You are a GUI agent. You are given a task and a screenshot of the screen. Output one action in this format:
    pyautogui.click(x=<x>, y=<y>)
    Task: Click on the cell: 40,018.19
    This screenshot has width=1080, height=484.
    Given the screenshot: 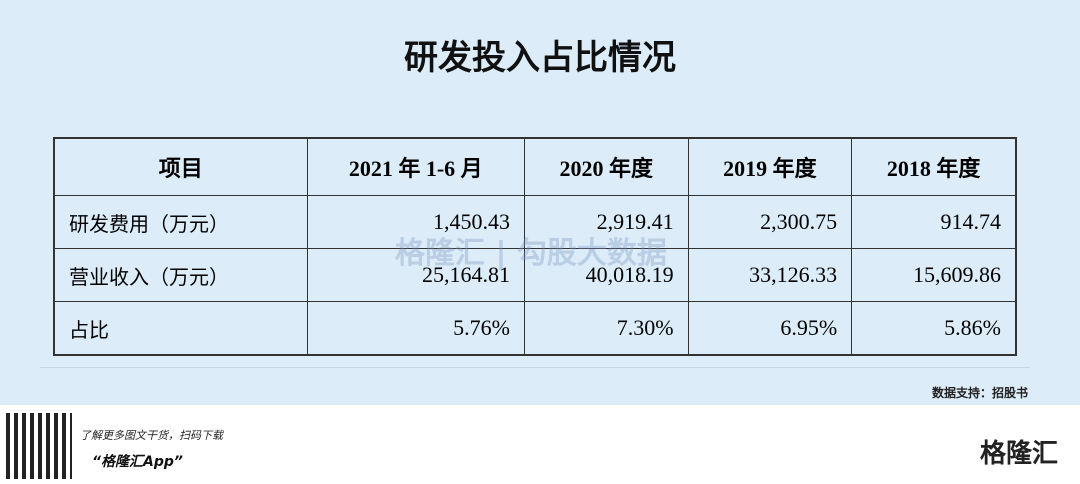 What is the action you would take?
    pyautogui.click(x=606, y=275)
    